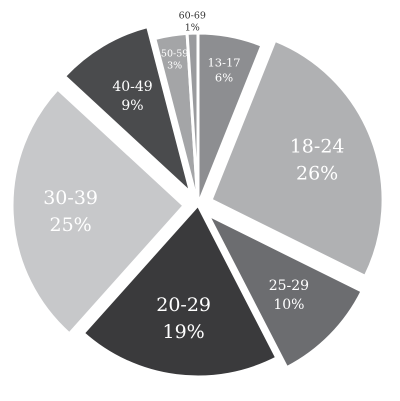  What do you see at coordinates (132, 87) in the screenshot?
I see `slice-label-40-49: 40-49` at bounding box center [132, 87].